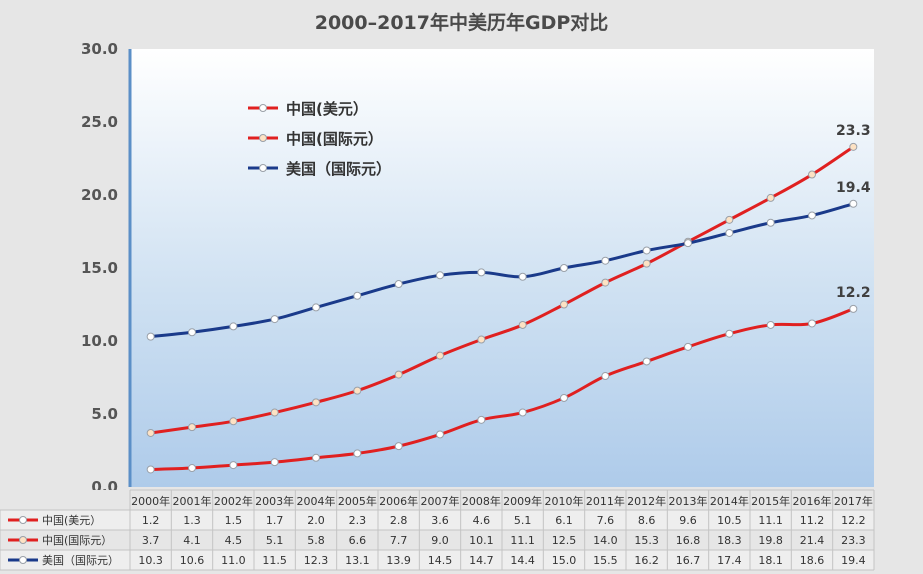 The image size is (923, 574). What do you see at coordinates (647, 520) in the screenshot?
I see `table-cell: 8.6` at bounding box center [647, 520].